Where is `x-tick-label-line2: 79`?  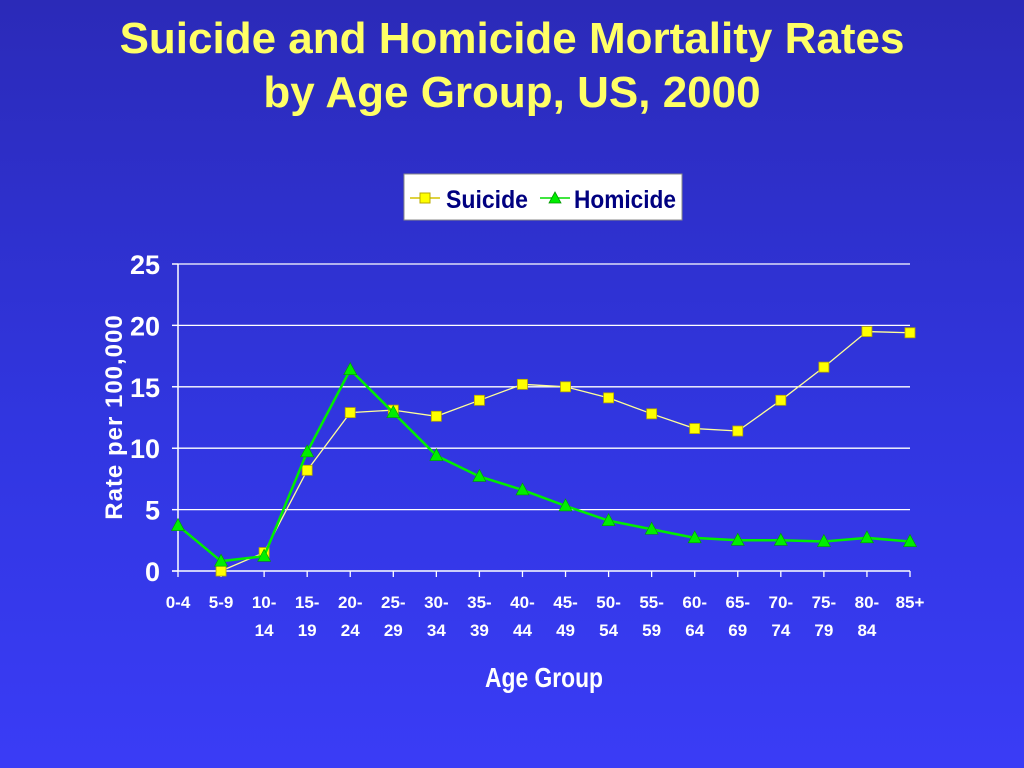
x-tick-label-line2: 79 is located at coordinates (823, 630).